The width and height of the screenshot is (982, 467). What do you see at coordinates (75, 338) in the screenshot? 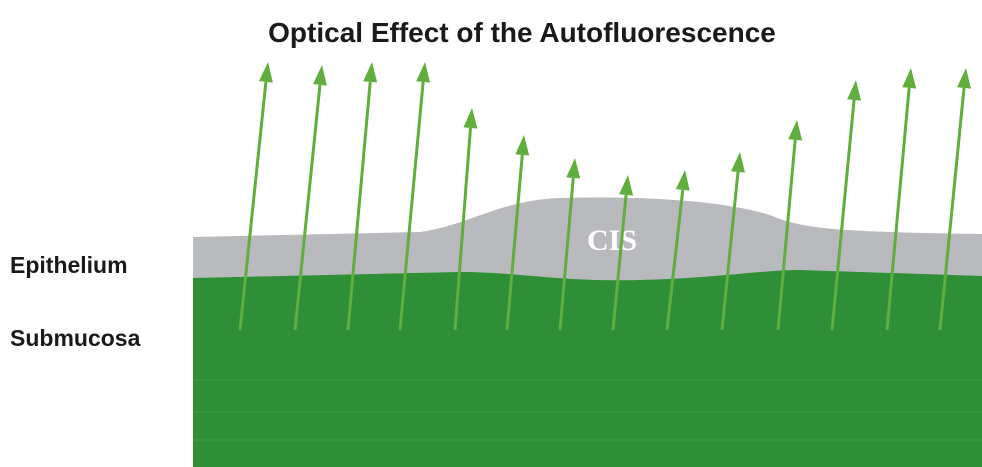
I see `submucosa-label: Submucosa` at bounding box center [75, 338].